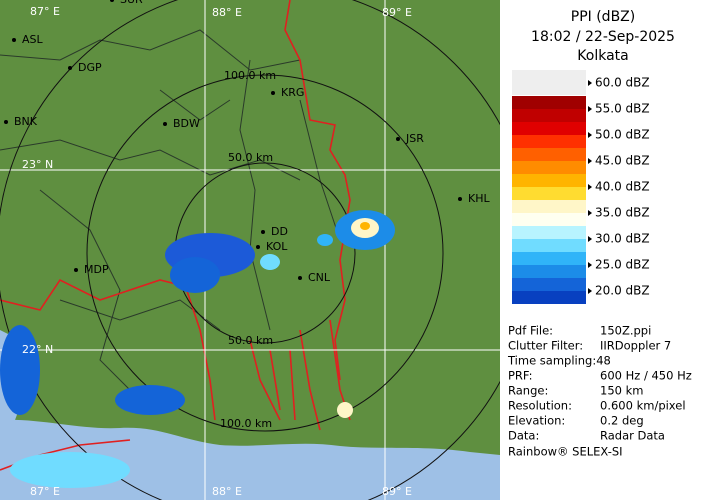 This screenshot has height=500, width=706. What do you see at coordinates (536, 421) in the screenshot?
I see `info-label: Elevation:` at bounding box center [536, 421].